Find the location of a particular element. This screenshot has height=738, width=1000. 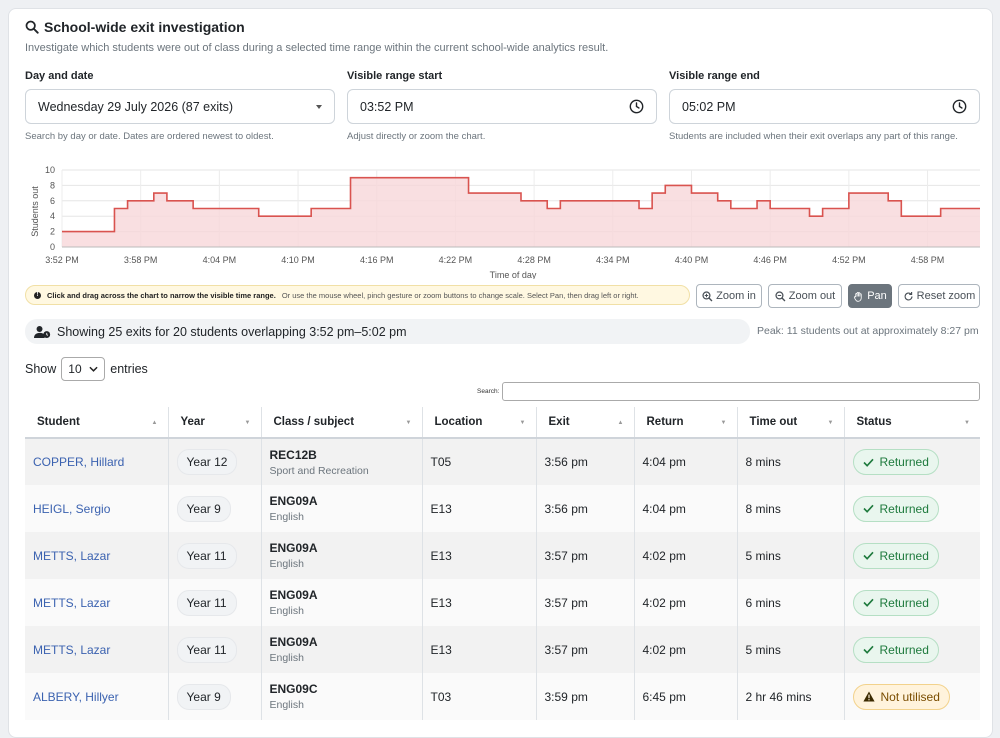

search-input is located at coordinates (741, 391).